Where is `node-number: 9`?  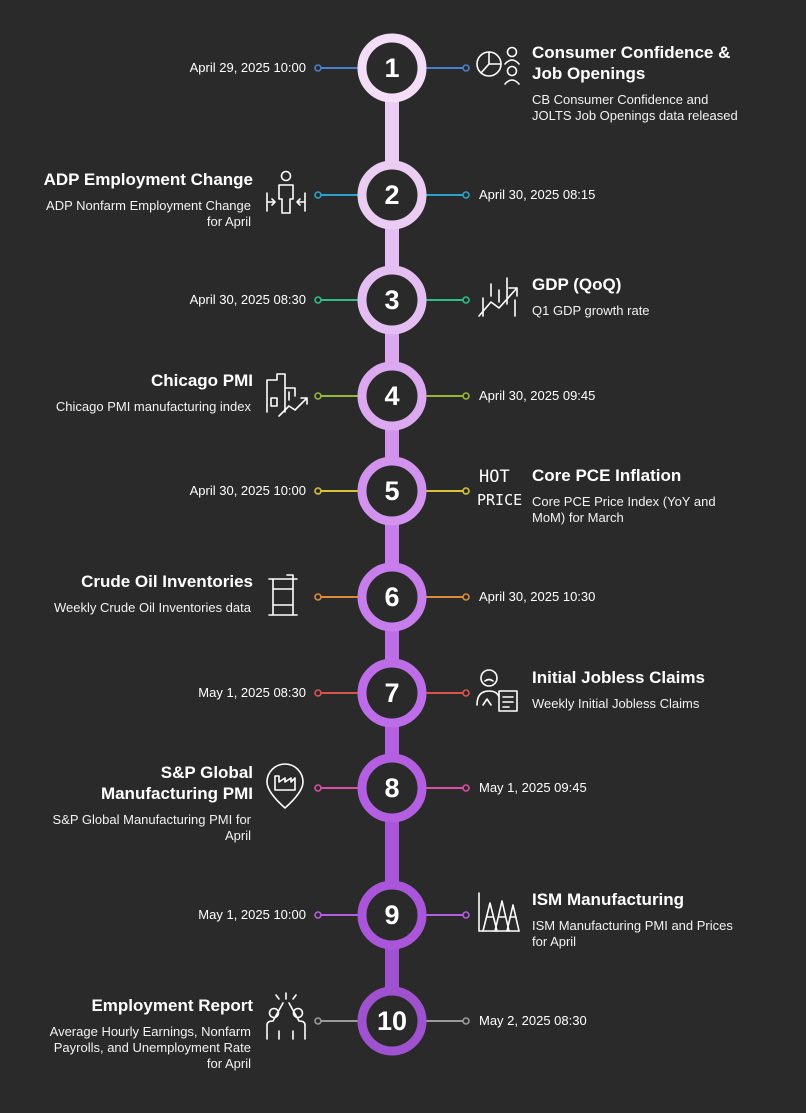 node-number: 9 is located at coordinates (392, 915).